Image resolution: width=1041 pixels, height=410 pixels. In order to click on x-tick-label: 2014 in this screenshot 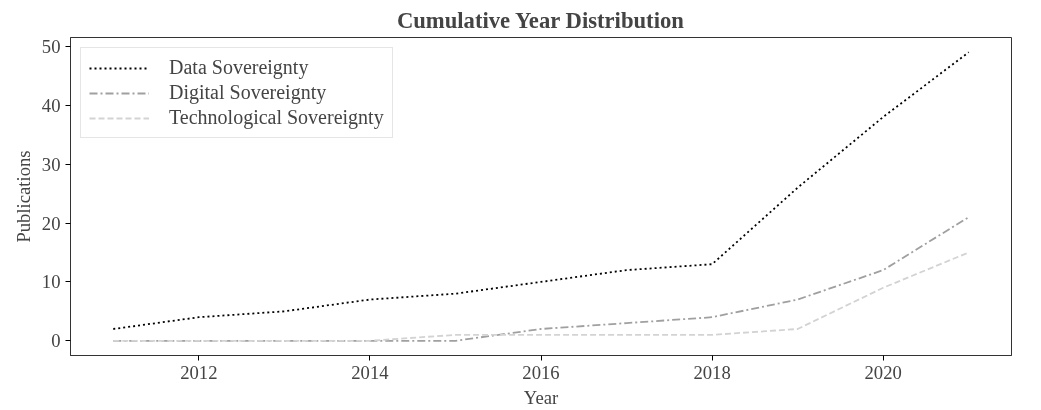, I will do `click(370, 372)`.